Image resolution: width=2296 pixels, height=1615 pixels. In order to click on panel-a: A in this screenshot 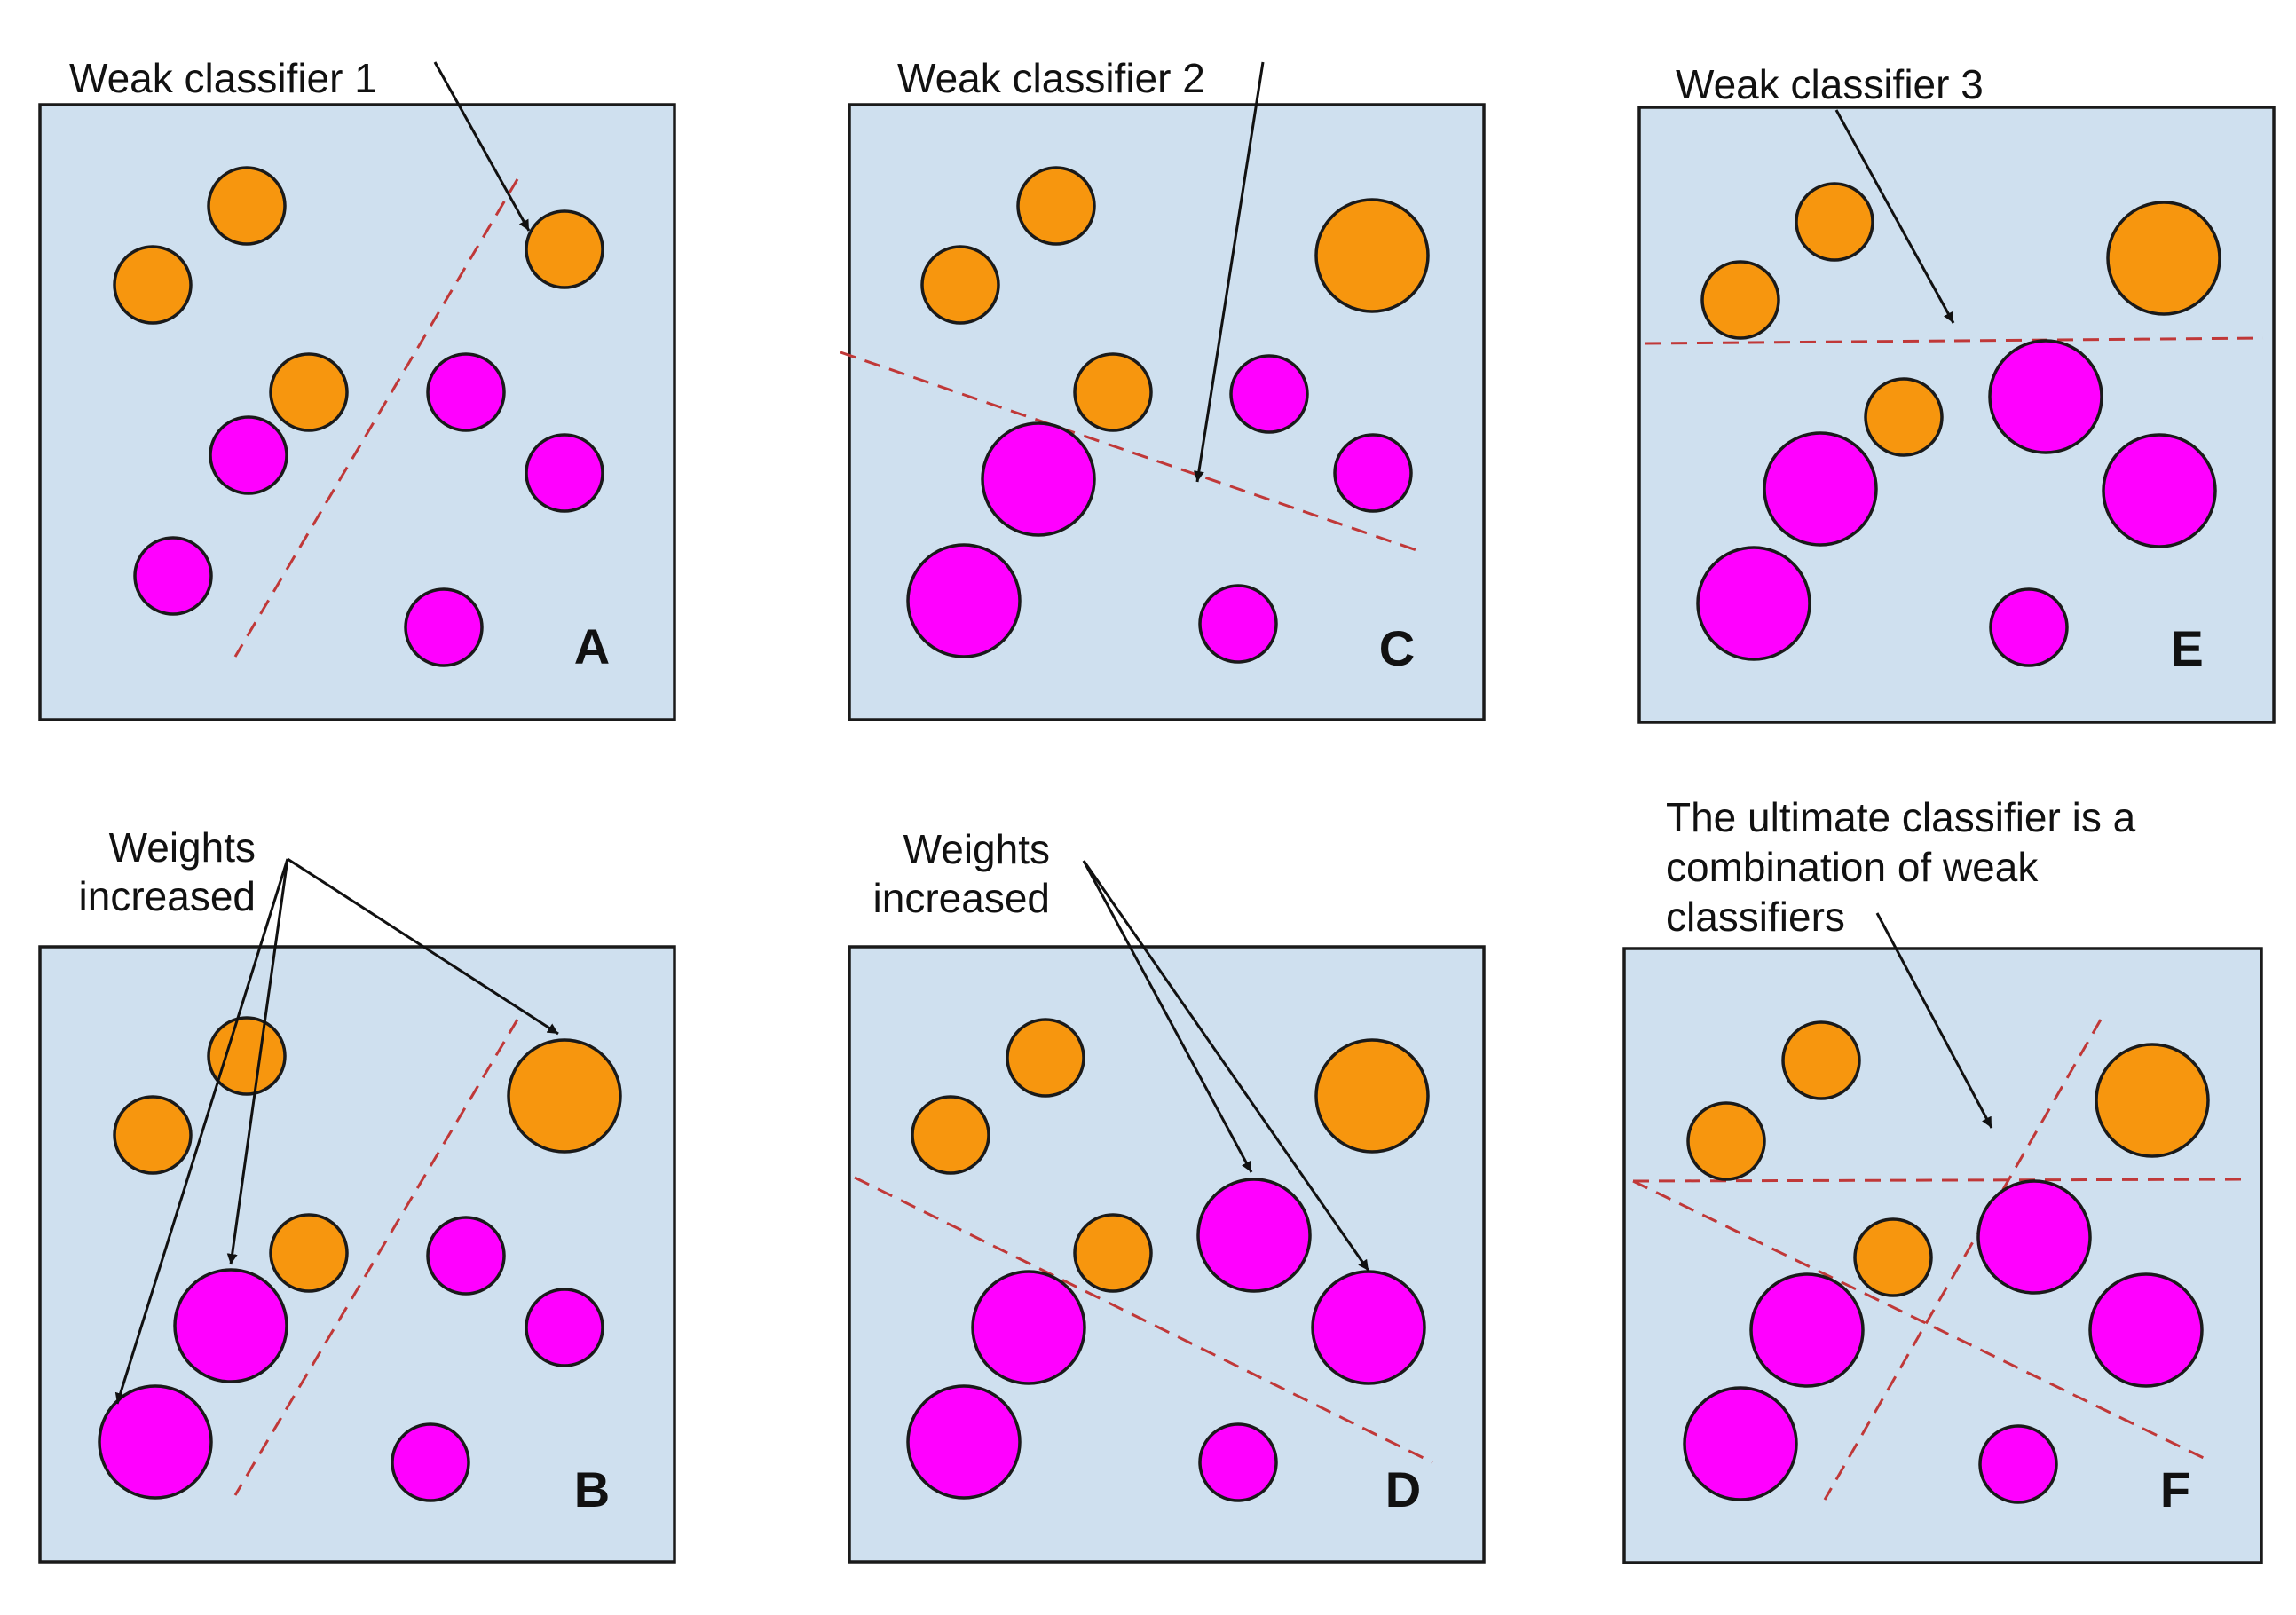, I will do `click(357, 412)`.